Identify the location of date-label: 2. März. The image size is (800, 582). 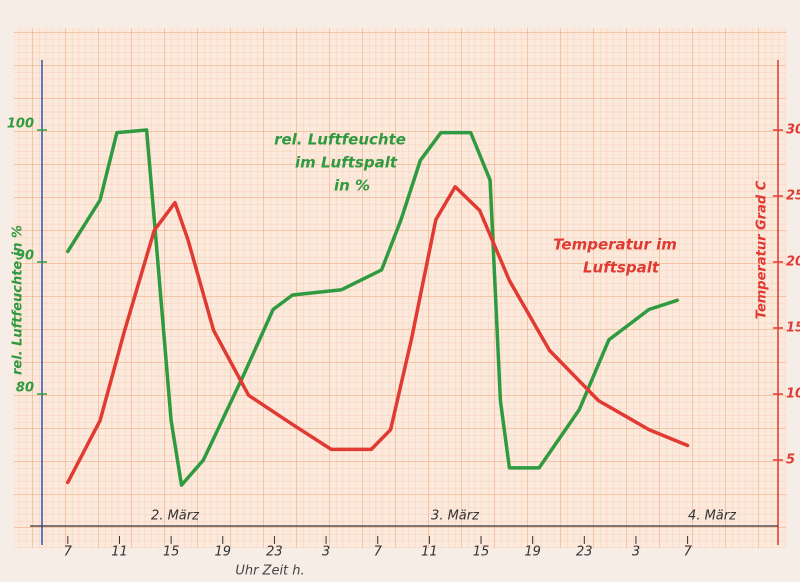
(175, 516).